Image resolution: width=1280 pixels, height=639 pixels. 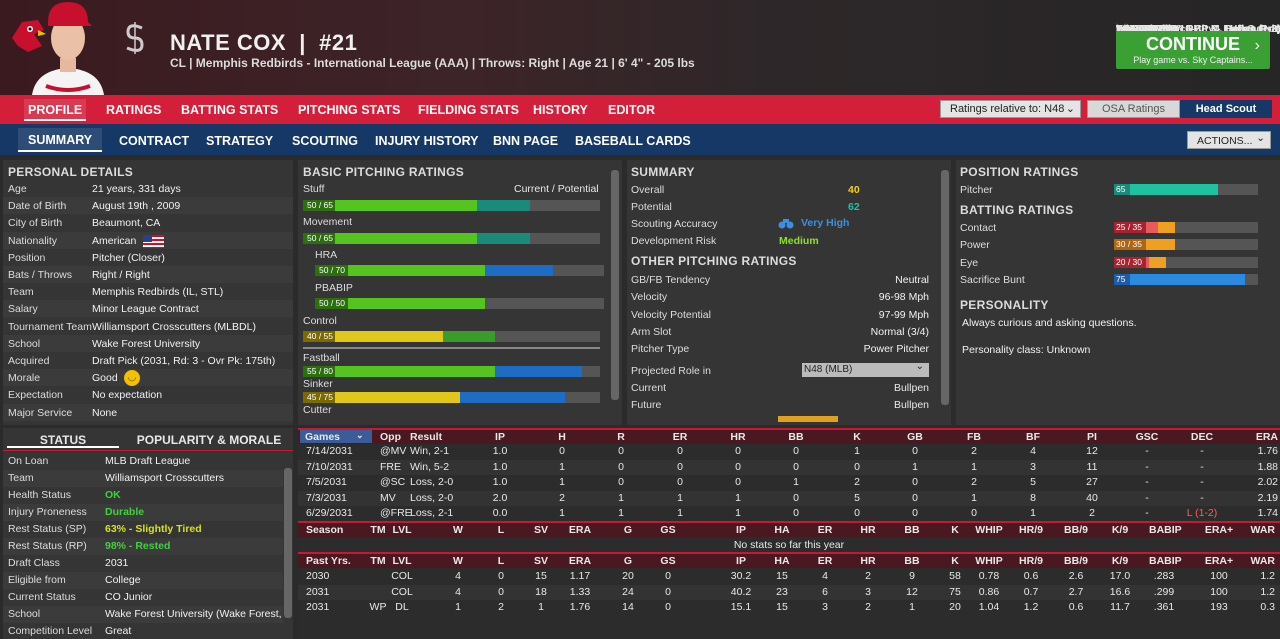 I want to click on column-header: FB, so click(x=974, y=437).